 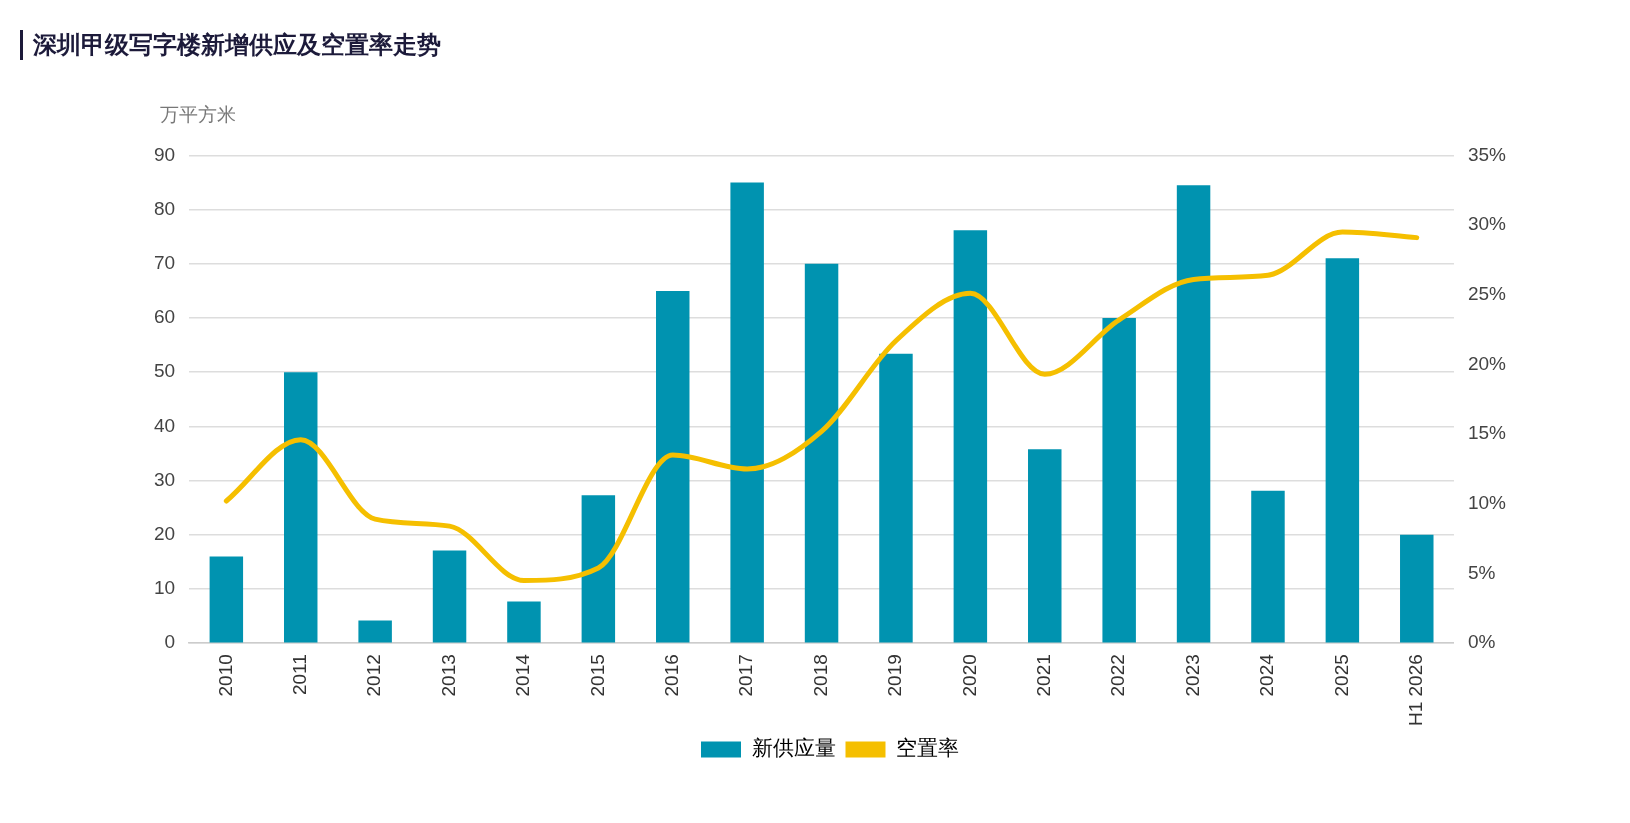 I want to click on y-tick-label: 40, so click(x=164, y=425).